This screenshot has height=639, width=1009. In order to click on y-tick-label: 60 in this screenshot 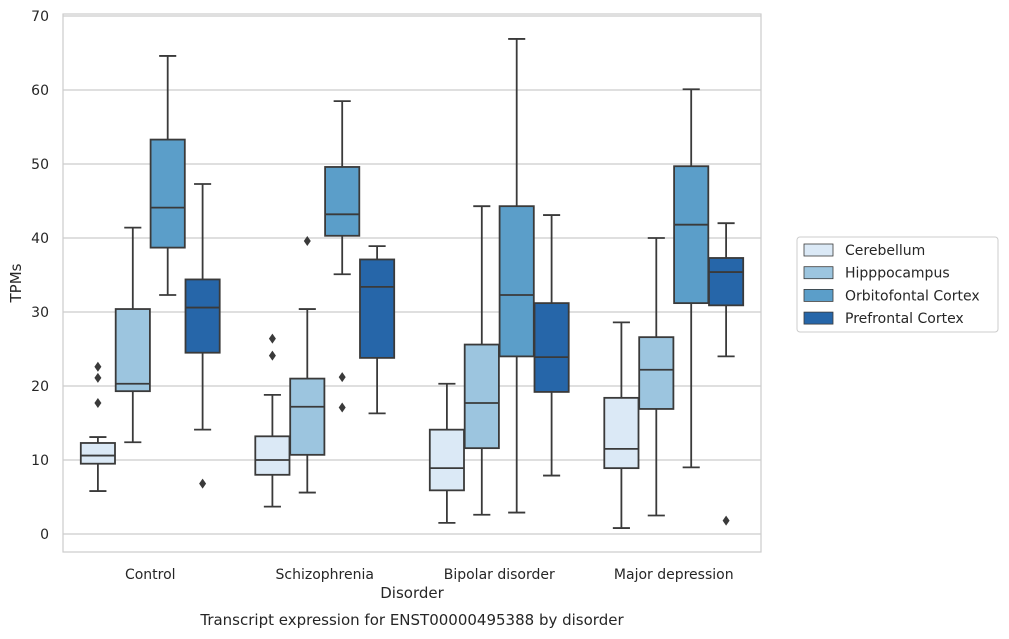, I will do `click(40, 91)`.